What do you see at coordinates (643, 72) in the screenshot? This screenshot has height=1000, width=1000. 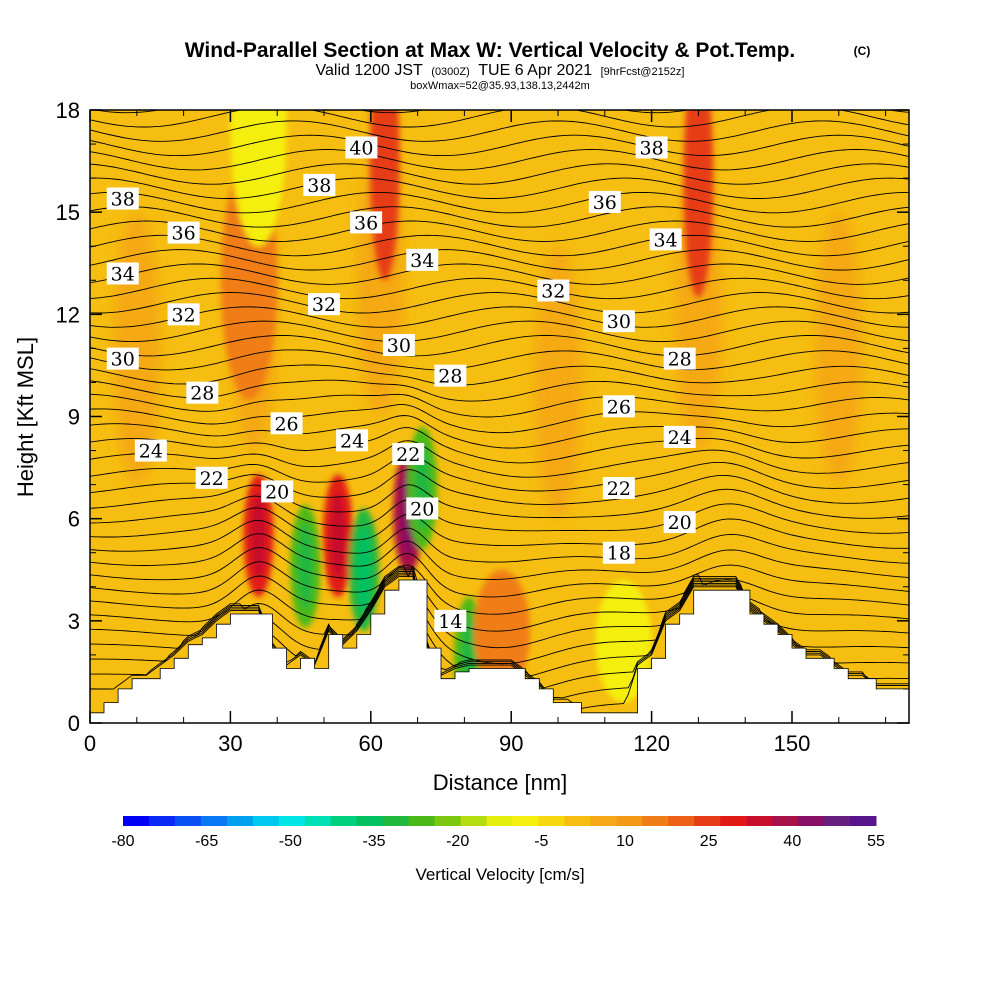 I see `forecast-info: [9hrFcst@2152z]` at bounding box center [643, 72].